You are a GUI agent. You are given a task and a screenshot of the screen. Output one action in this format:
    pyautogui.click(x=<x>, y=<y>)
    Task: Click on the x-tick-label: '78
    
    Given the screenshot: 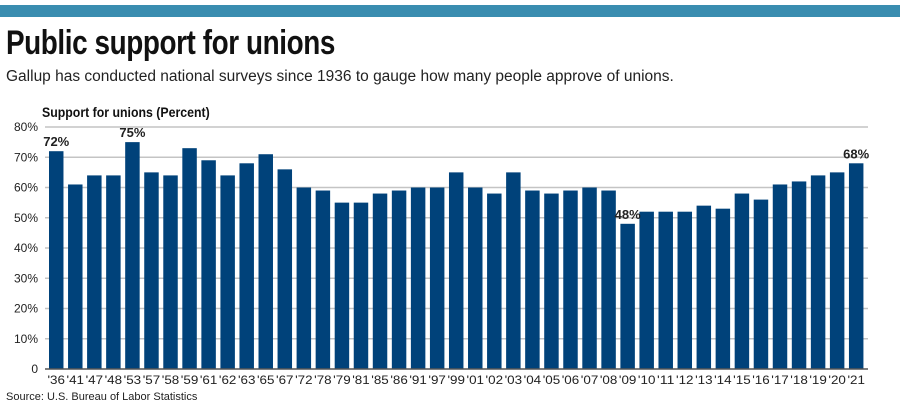 What is the action you would take?
    pyautogui.click(x=323, y=380)
    